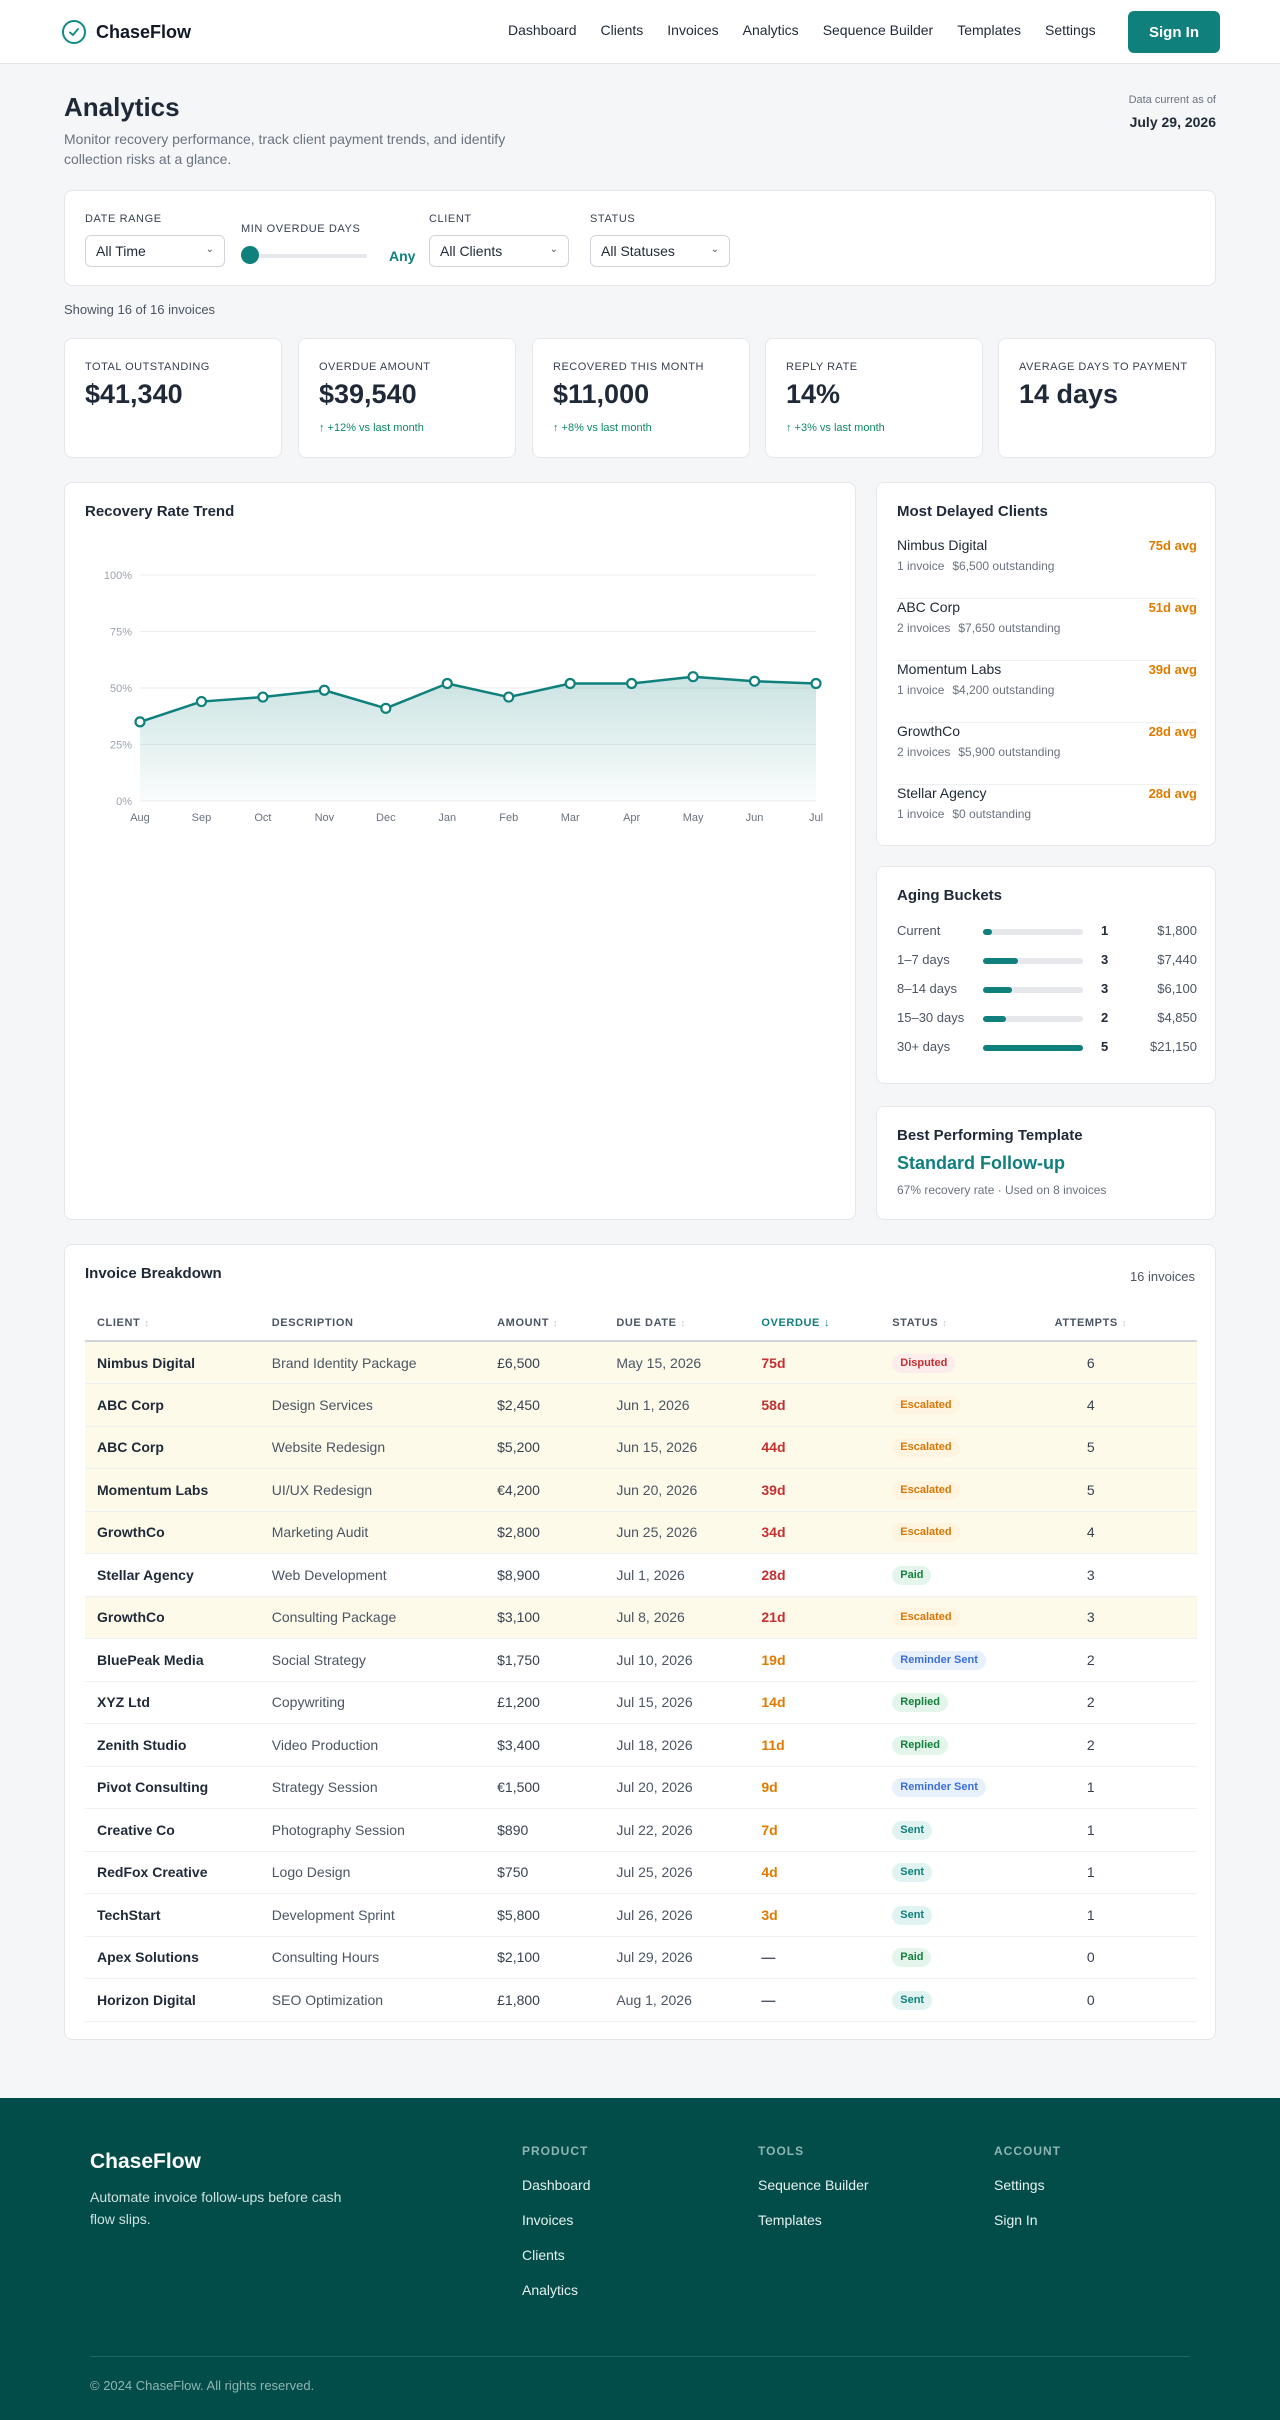 Image resolution: width=1280 pixels, height=2420 pixels. Describe the element at coordinates (202, 2385) in the screenshot. I see `footer-copyright: © 2024 ChaseFlow. All rights reserved.` at that location.